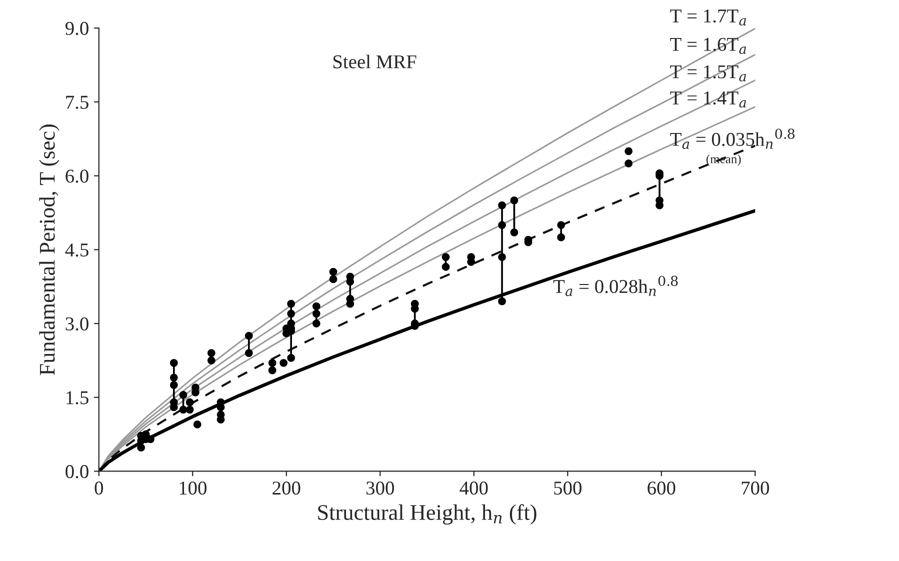  What do you see at coordinates (732, 138) in the screenshot?
I see `annotation: T$_{a}$ = 0.035h$_{n}$$^{0.8}$` at bounding box center [732, 138].